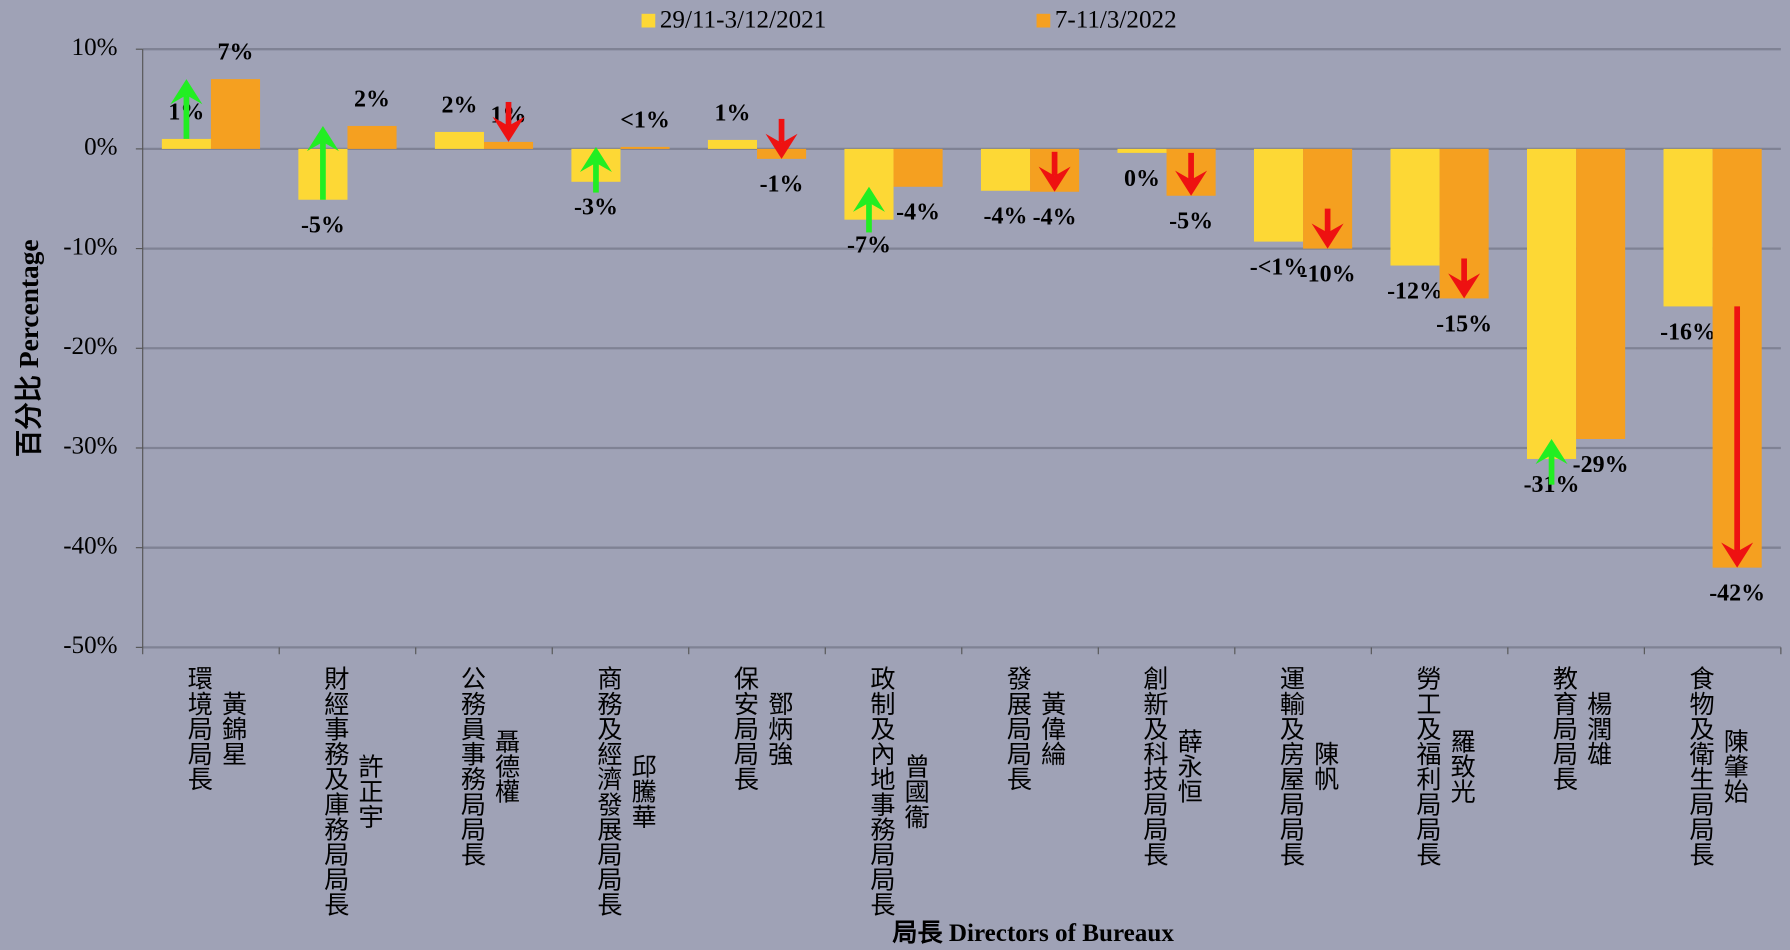 This screenshot has height=950, width=1790. I want to click on director-label: 羅致光, so click(1461, 765).